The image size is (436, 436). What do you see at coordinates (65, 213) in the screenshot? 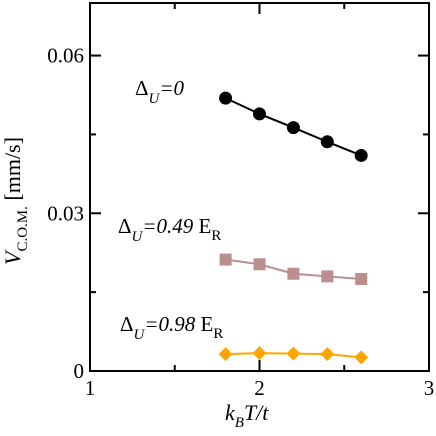
I see `y-tick-label: 0.03` at bounding box center [65, 213].